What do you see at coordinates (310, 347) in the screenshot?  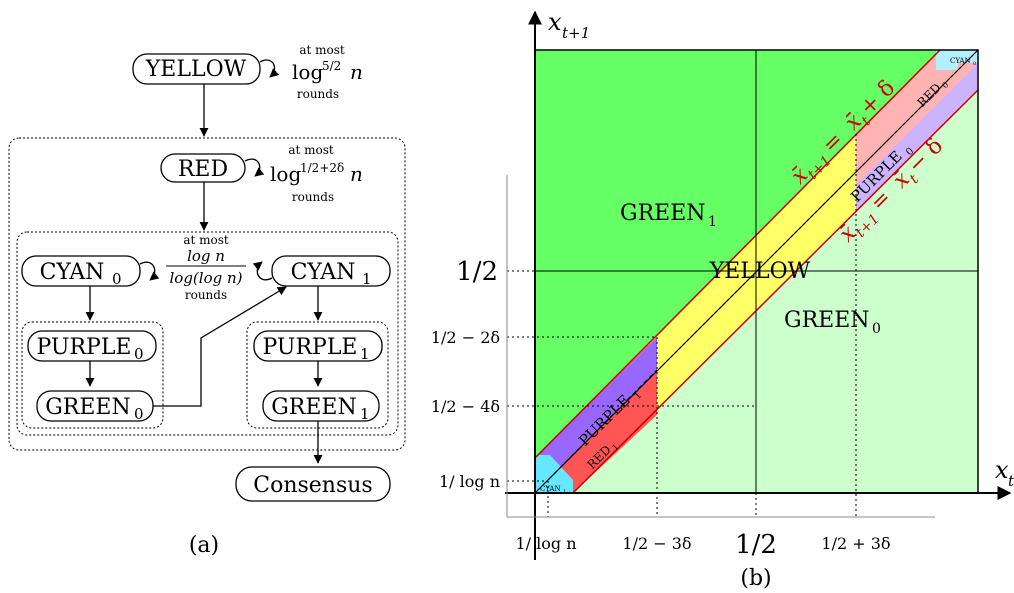 I see `purple1-node-label: PURPLE` at bounding box center [310, 347].